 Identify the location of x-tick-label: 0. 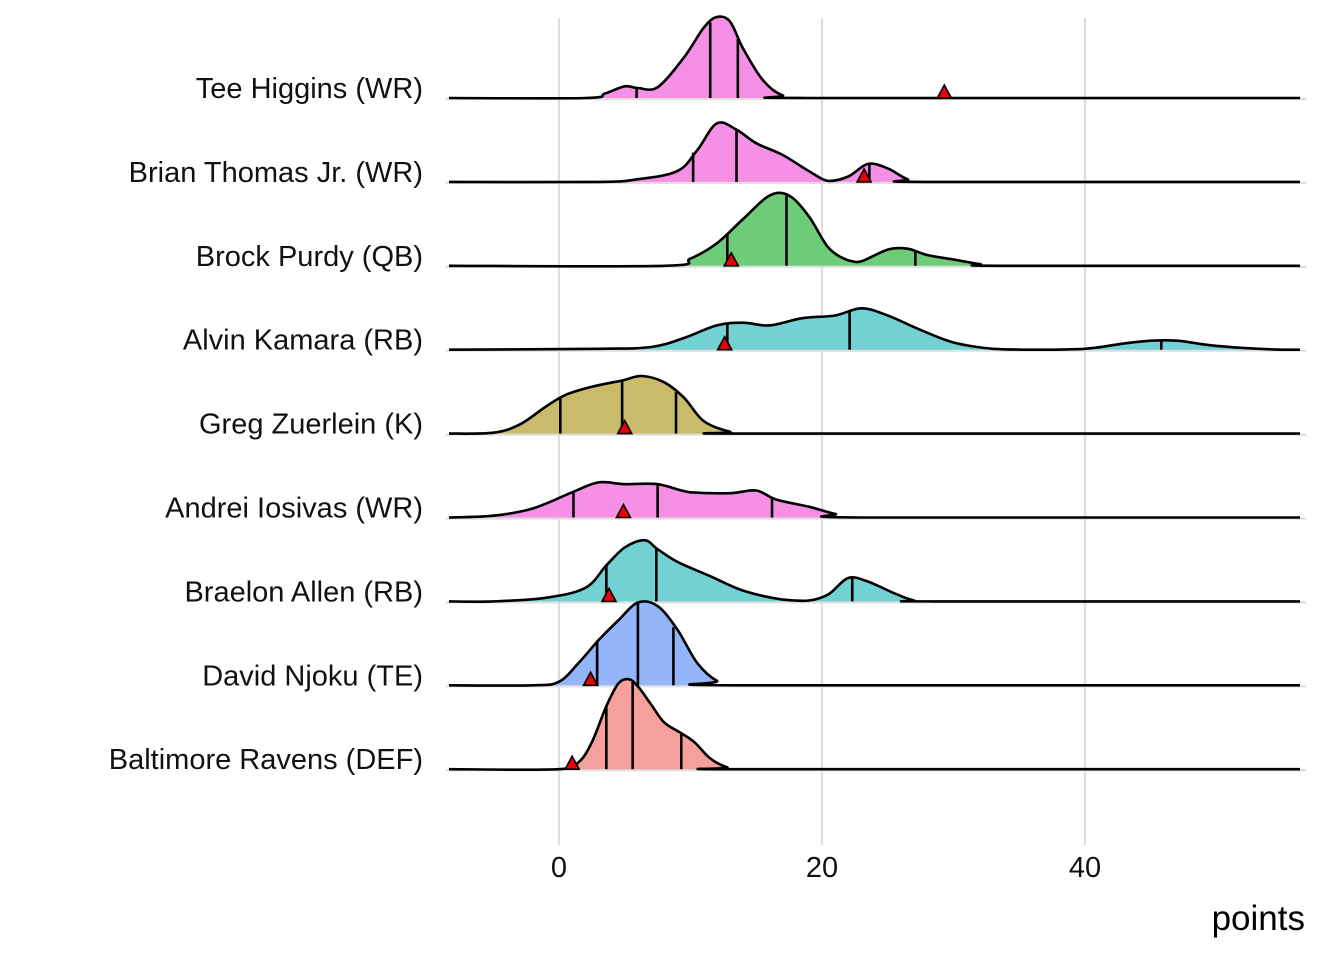
(559, 868).